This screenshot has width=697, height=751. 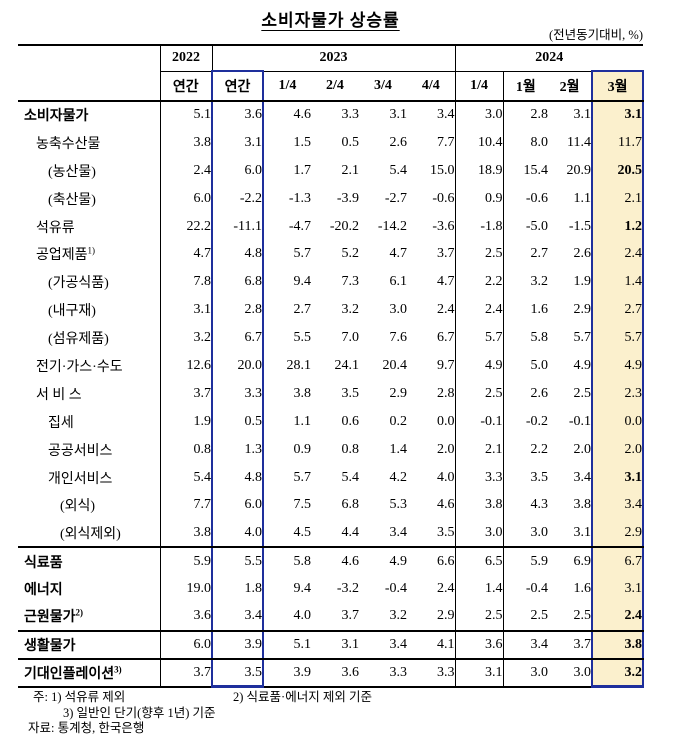 I want to click on value-cell: -1.3, so click(x=299, y=198).